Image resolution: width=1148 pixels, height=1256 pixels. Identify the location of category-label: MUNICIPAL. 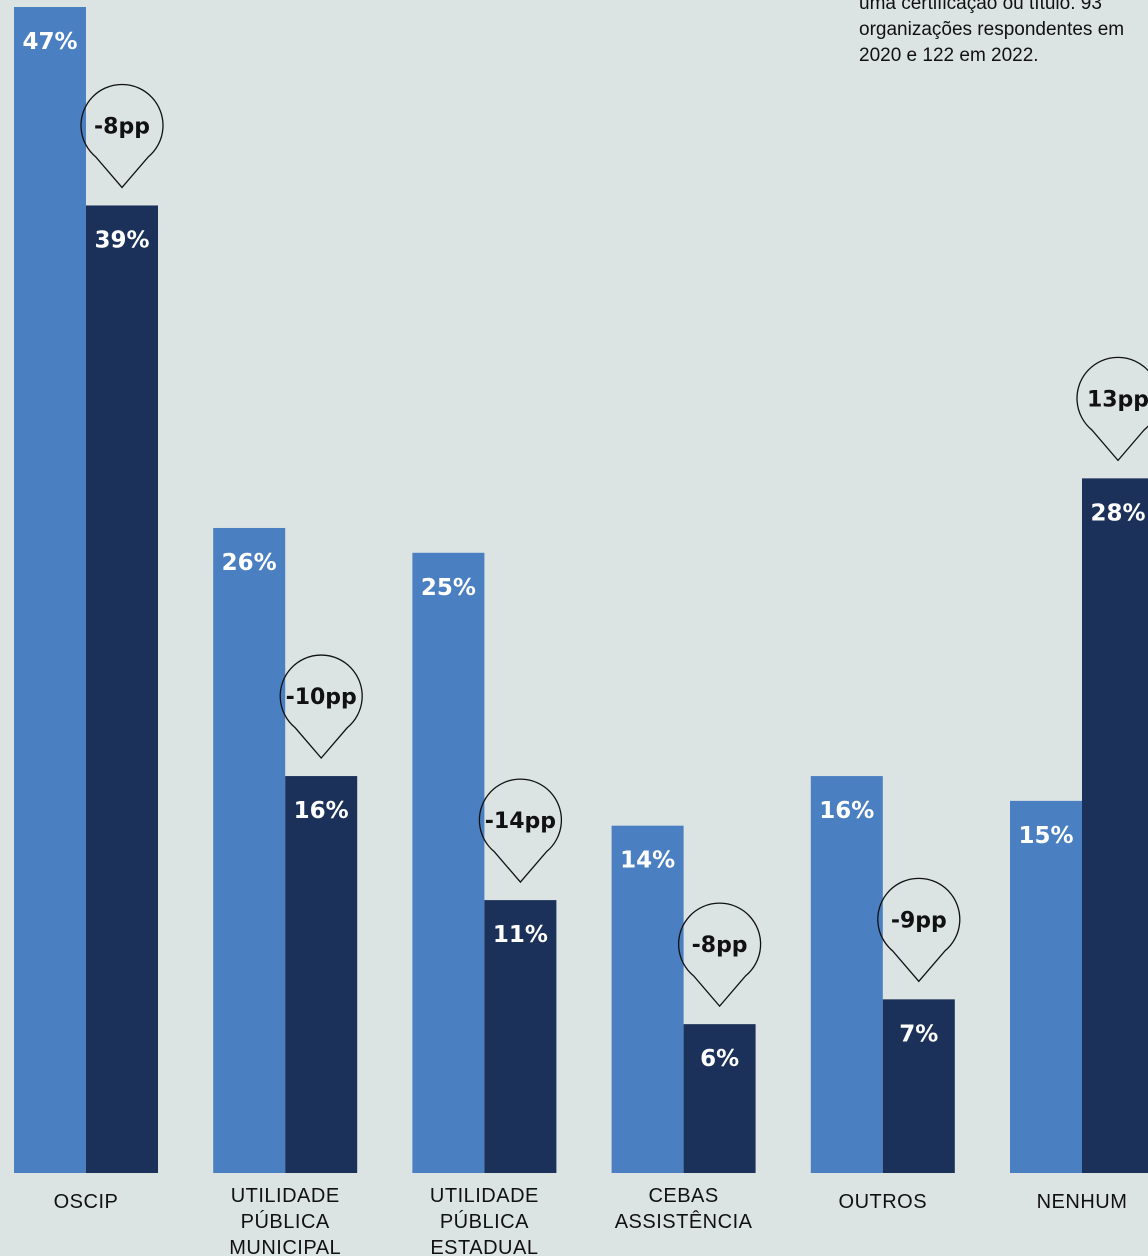
(285, 1246).